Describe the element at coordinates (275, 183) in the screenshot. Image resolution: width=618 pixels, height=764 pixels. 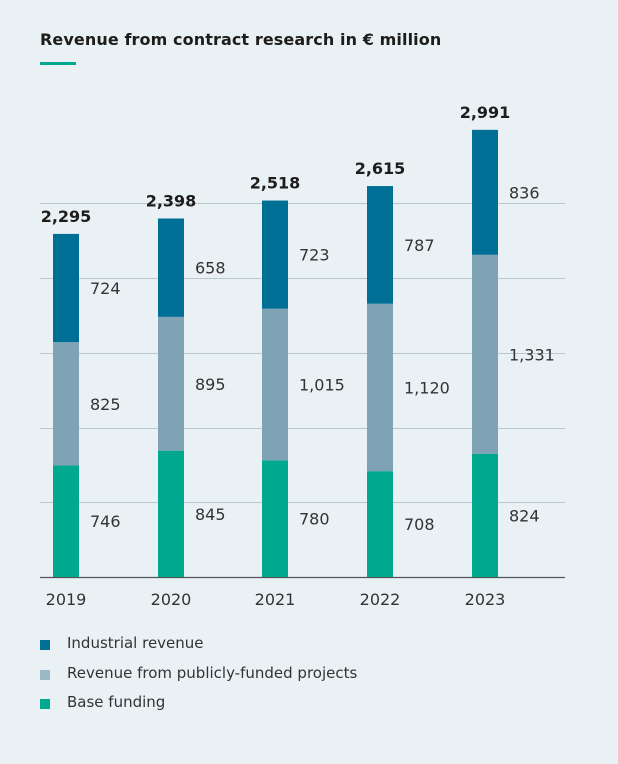
I see `total-label-2021: 2,518` at that location.